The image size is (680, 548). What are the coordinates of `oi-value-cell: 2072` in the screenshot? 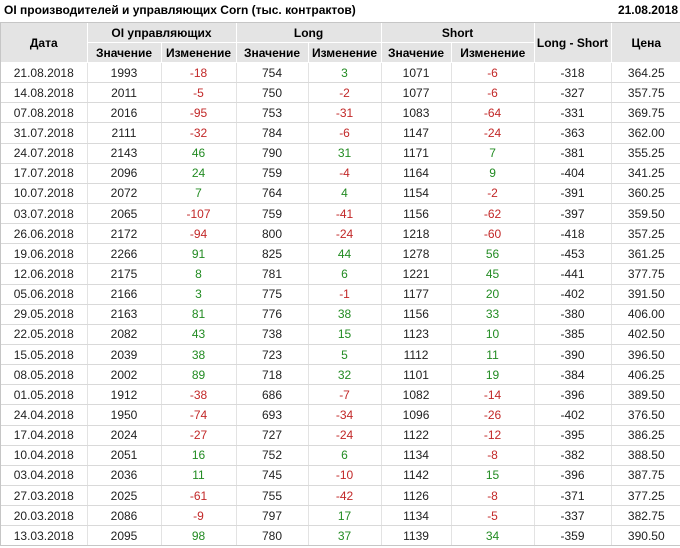 It's located at (124, 193).